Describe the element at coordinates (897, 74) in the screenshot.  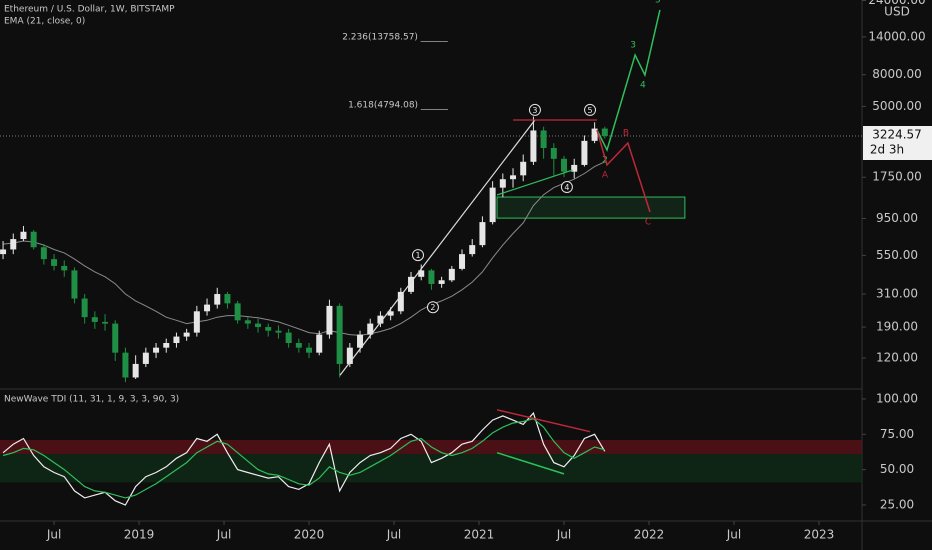
I see `y-tick-label: 8000.00` at that location.